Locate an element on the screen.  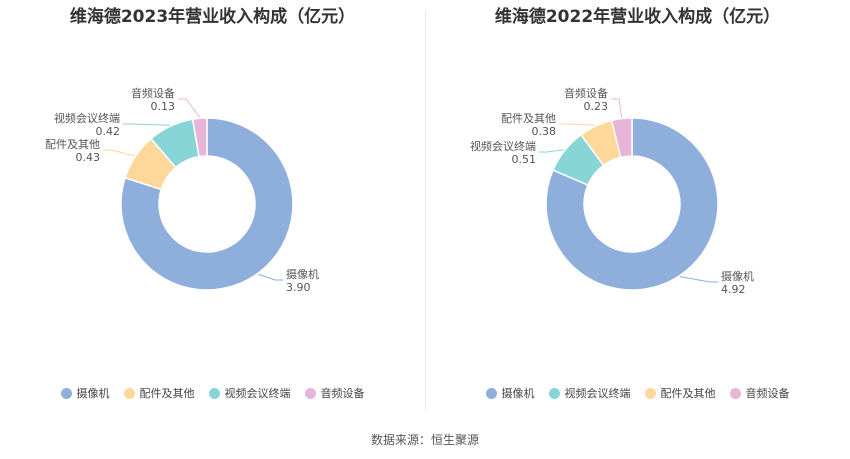
chart-legend: 摄像机 配件及其他 视频会议终端 音频设备 is located at coordinates (212, 393).